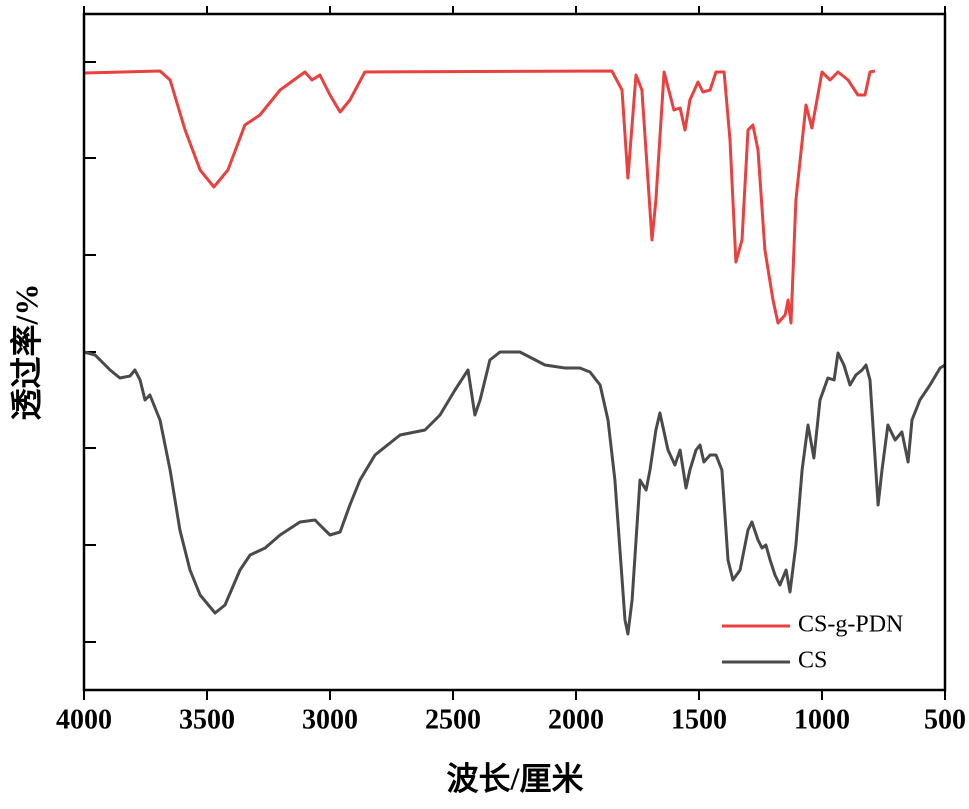  I want to click on x-tick-label: 4000, so click(84, 719).